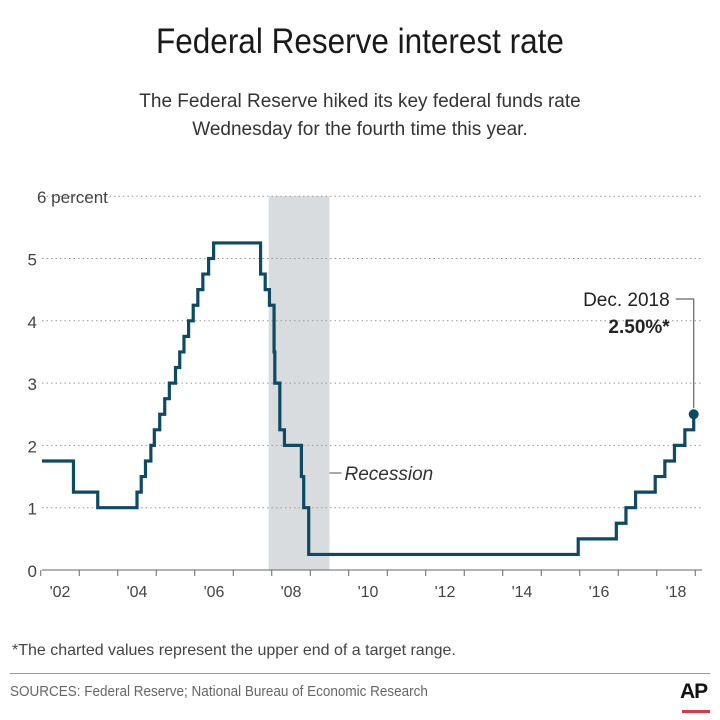 This screenshot has width=720, height=720. I want to click on chart-title: Federal Reserve interest rate, so click(360, 41).